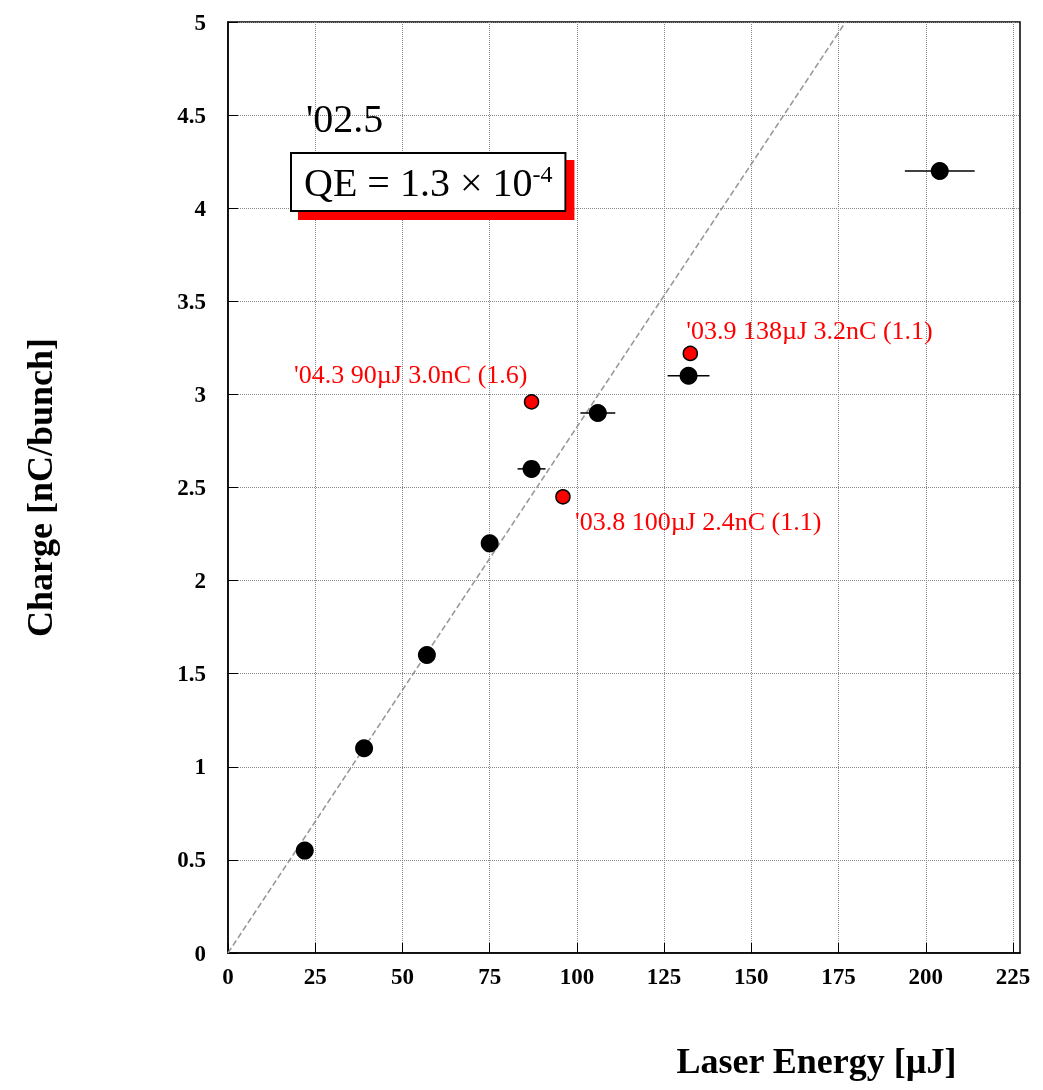 This screenshot has height=1090, width=1043. I want to click on x-tick-label: 225, so click(1013, 976).